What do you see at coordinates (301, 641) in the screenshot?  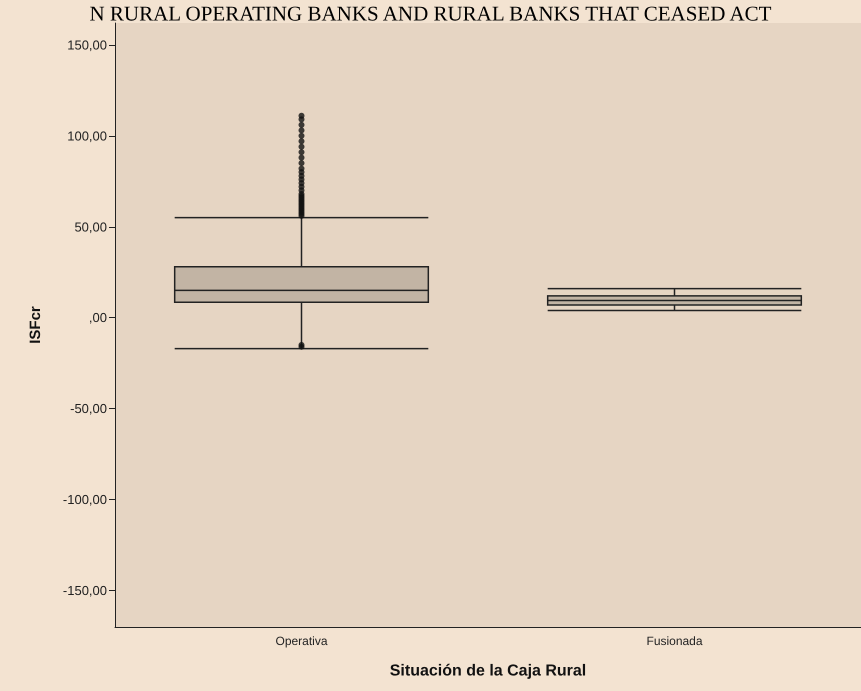 I see `x-tick-label: Operativa` at bounding box center [301, 641].